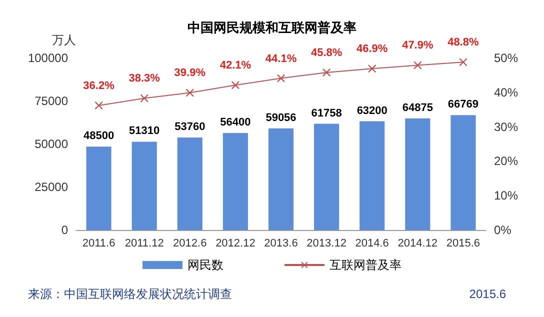  What do you see at coordinates (99, 86) in the screenshot?
I see `data-label: 36.2%` at bounding box center [99, 86].